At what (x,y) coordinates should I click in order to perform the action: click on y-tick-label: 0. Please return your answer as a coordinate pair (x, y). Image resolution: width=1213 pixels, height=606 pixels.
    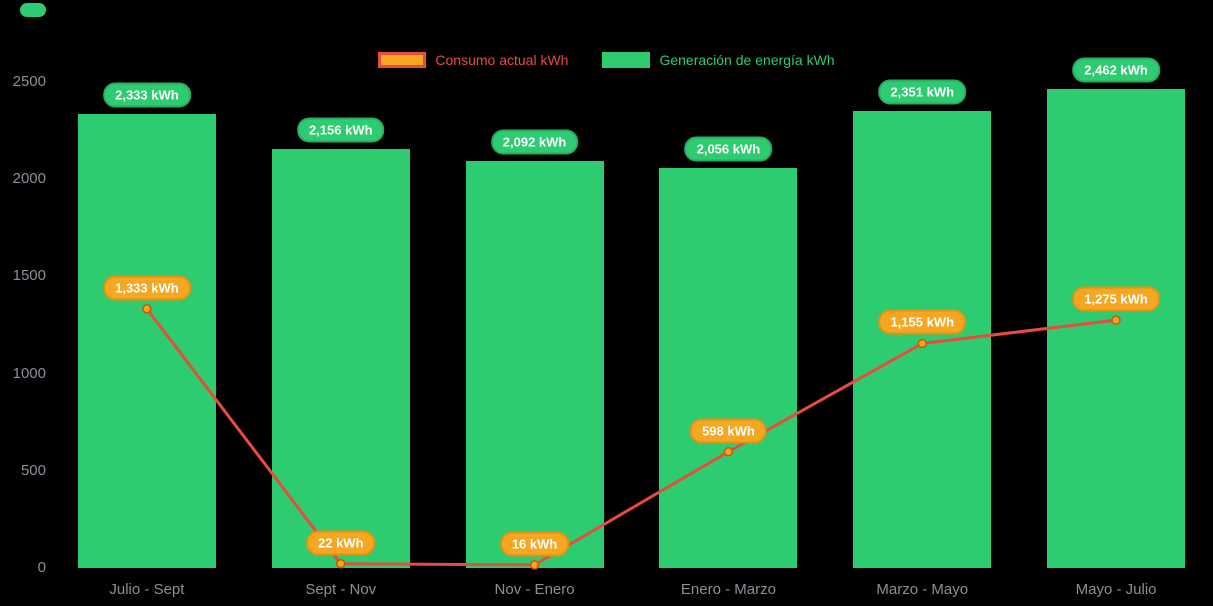
    Looking at the image, I should click on (41, 567).